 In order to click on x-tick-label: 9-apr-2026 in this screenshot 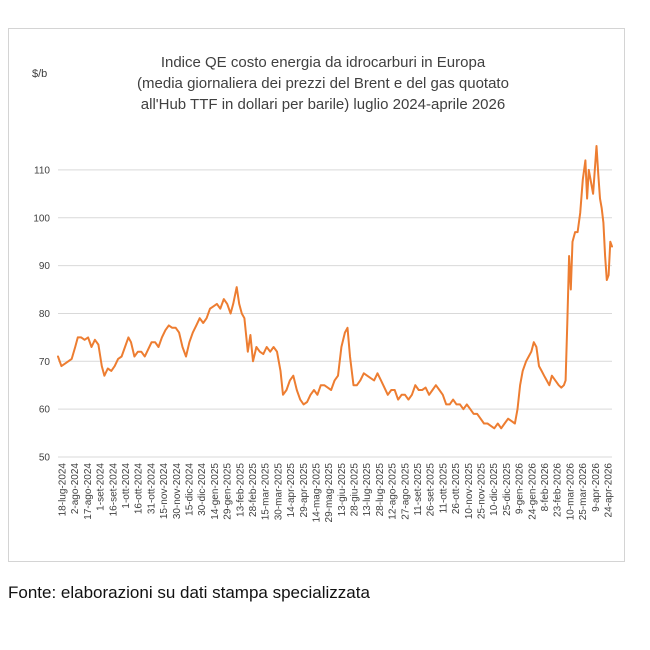, I will do `click(596, 487)`.